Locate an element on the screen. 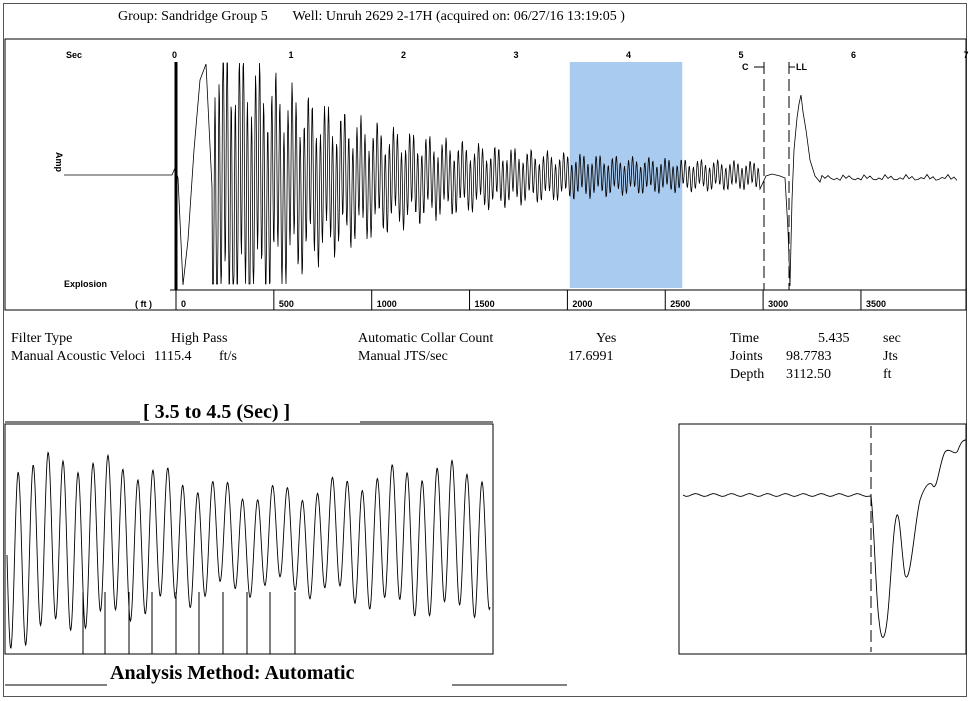 This screenshot has height=701, width=972. depth-value: 3112.50 is located at coordinates (808, 374).